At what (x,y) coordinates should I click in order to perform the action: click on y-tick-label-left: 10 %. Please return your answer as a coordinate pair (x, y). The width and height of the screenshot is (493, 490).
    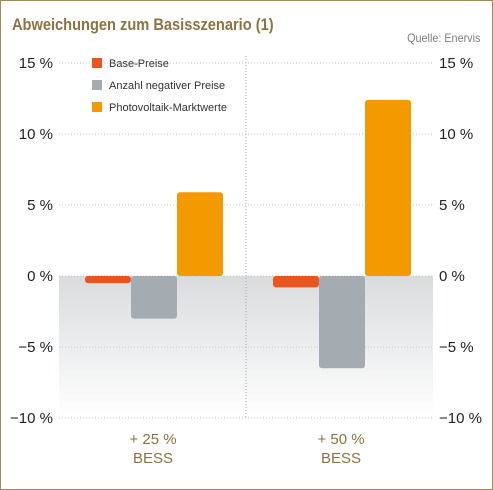
    Looking at the image, I should click on (36, 134).